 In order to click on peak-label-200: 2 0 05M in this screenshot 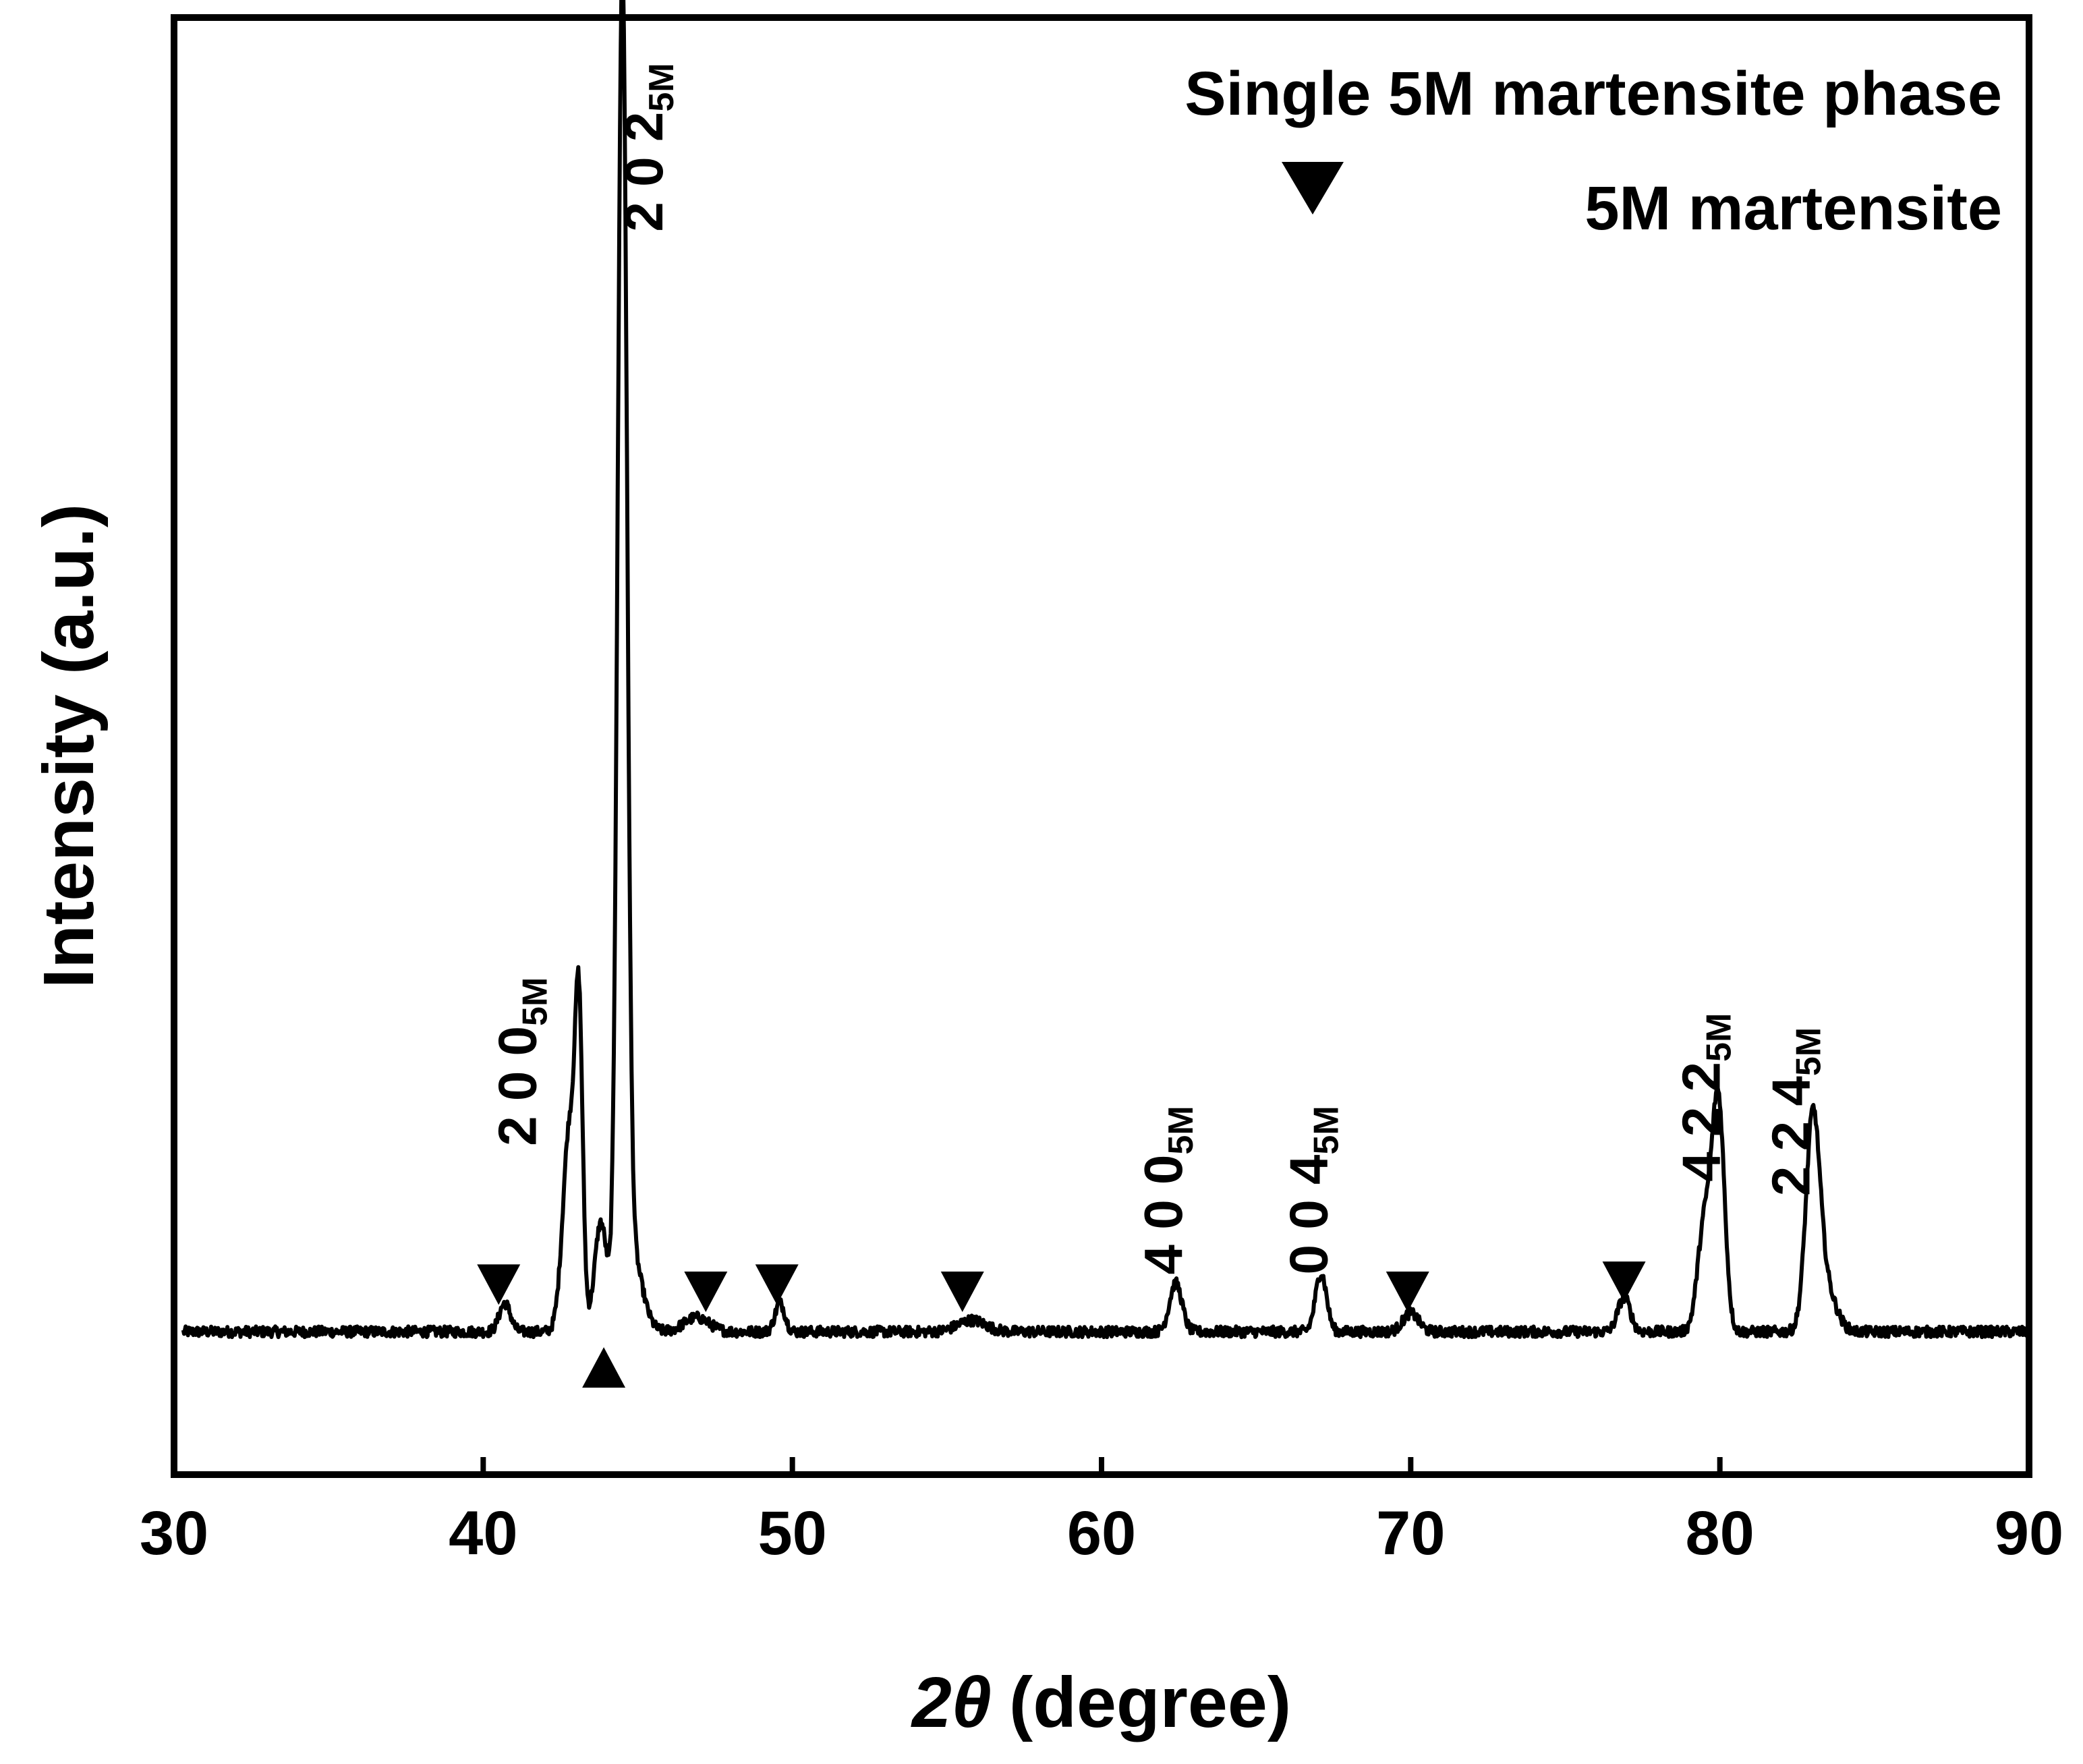, I will do `click(520, 1061)`.